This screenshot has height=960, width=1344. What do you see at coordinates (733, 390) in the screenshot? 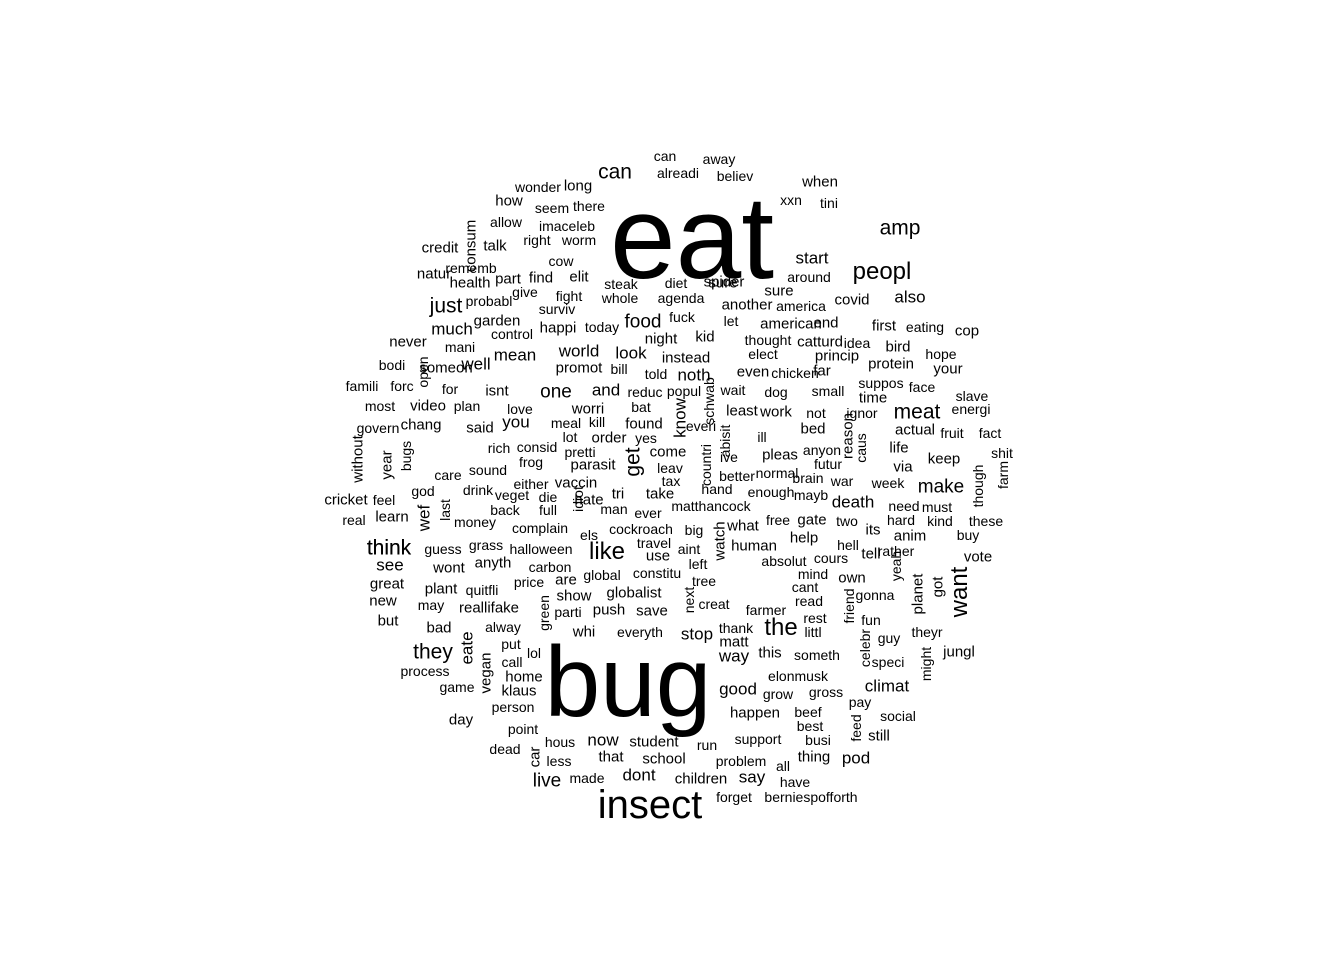
I see `word: wait` at bounding box center [733, 390].